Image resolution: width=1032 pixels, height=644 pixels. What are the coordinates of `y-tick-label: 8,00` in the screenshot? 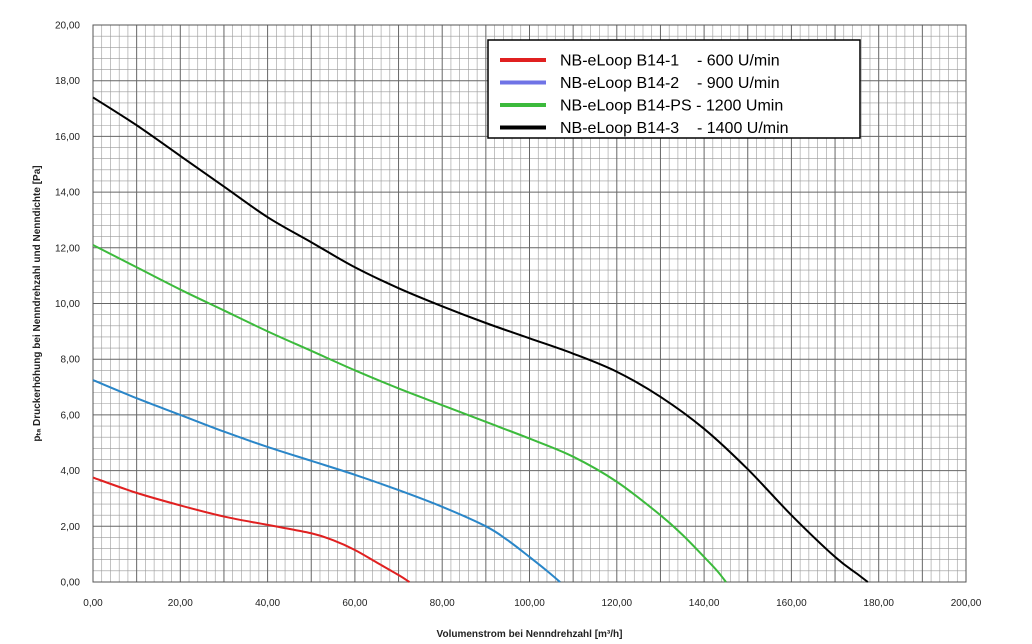 It's located at (71, 360).